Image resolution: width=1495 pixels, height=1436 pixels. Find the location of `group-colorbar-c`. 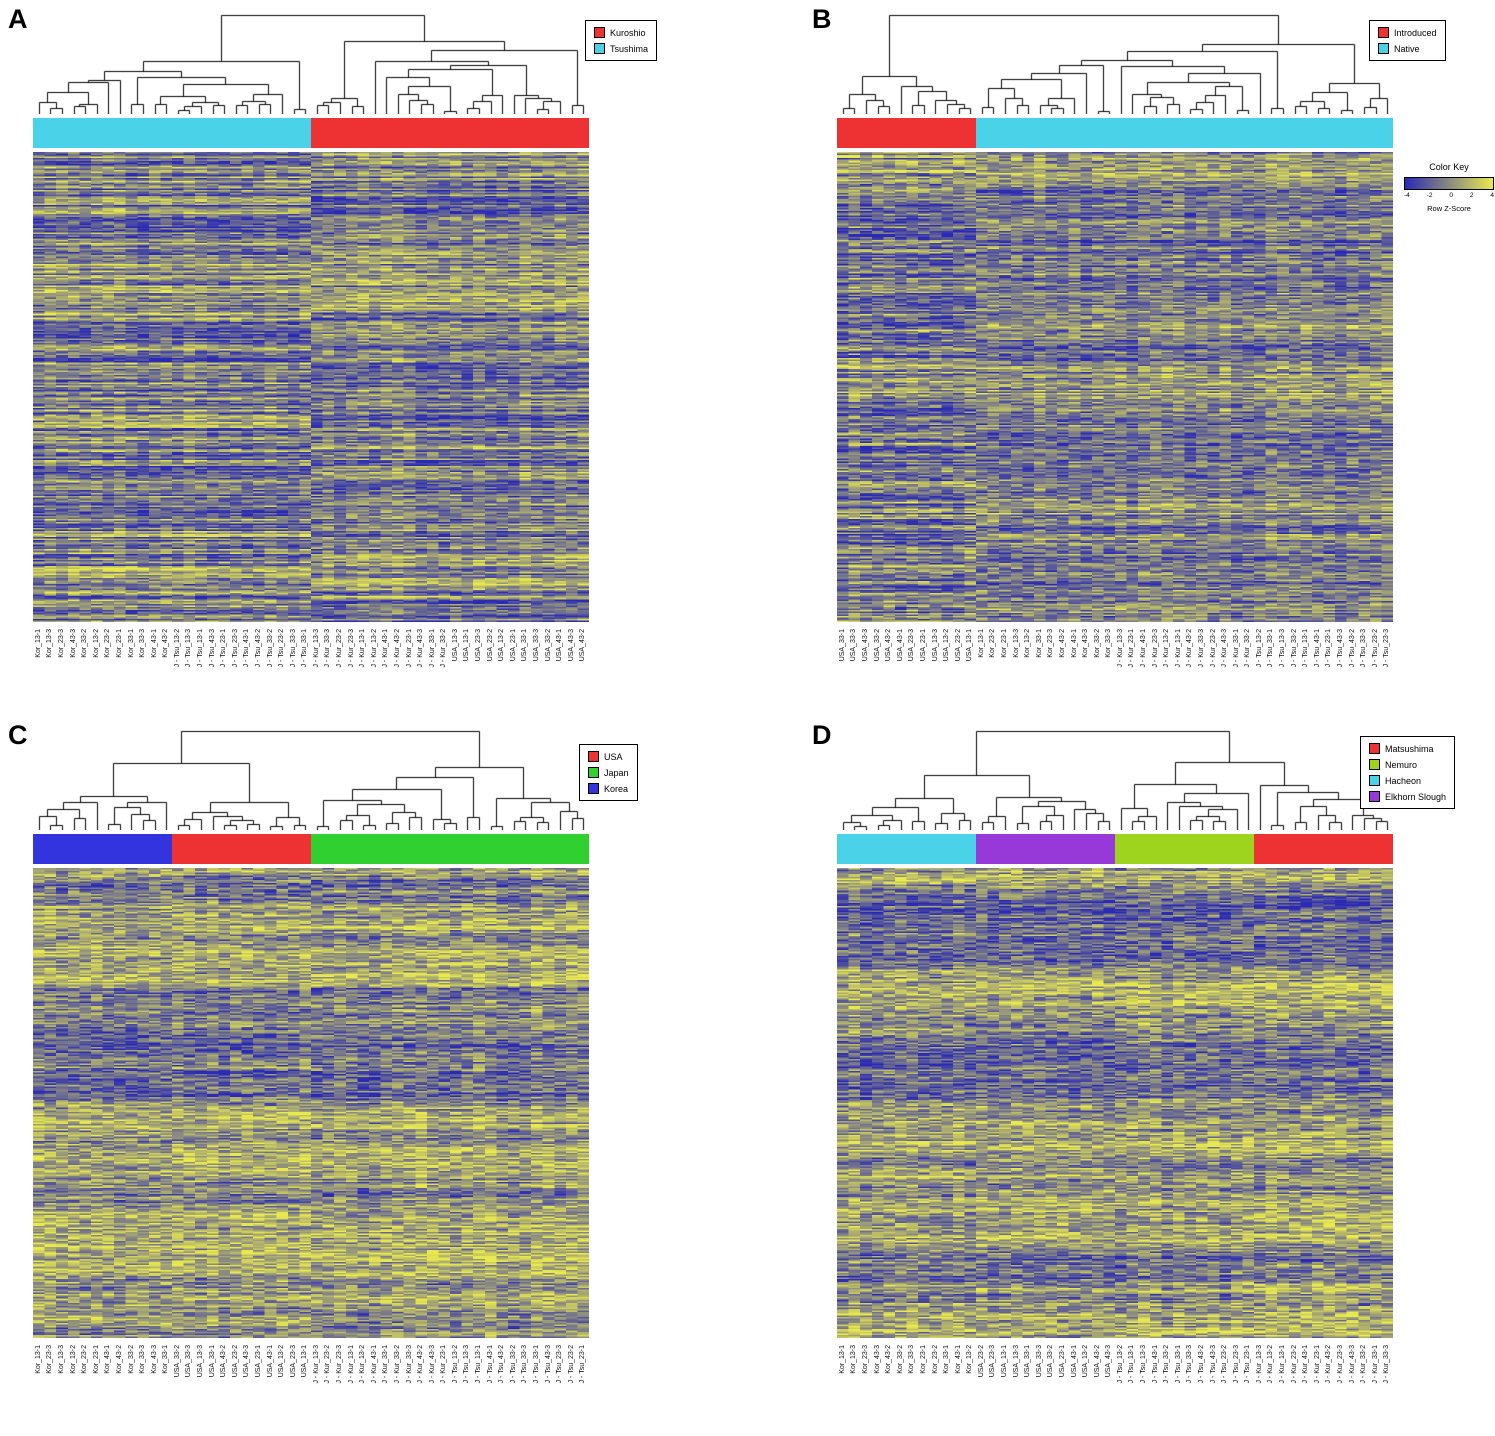

group-colorbar-c is located at coordinates (311, 849).